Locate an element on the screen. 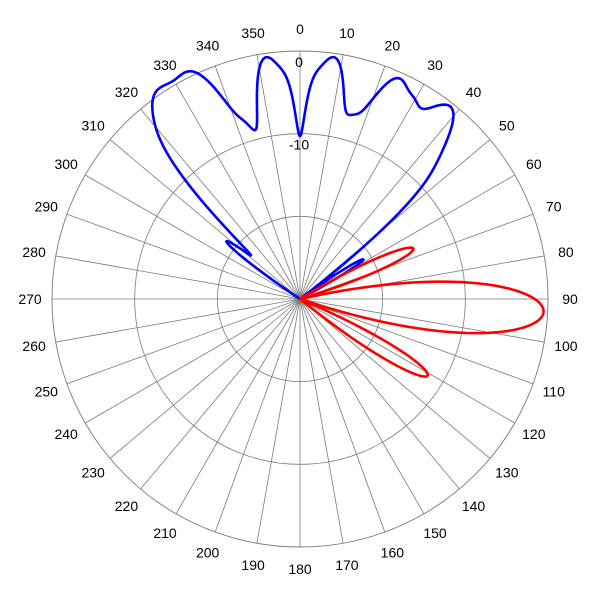 This screenshot has width=600, height=600. angle-tick-label: 320 is located at coordinates (127, 92).